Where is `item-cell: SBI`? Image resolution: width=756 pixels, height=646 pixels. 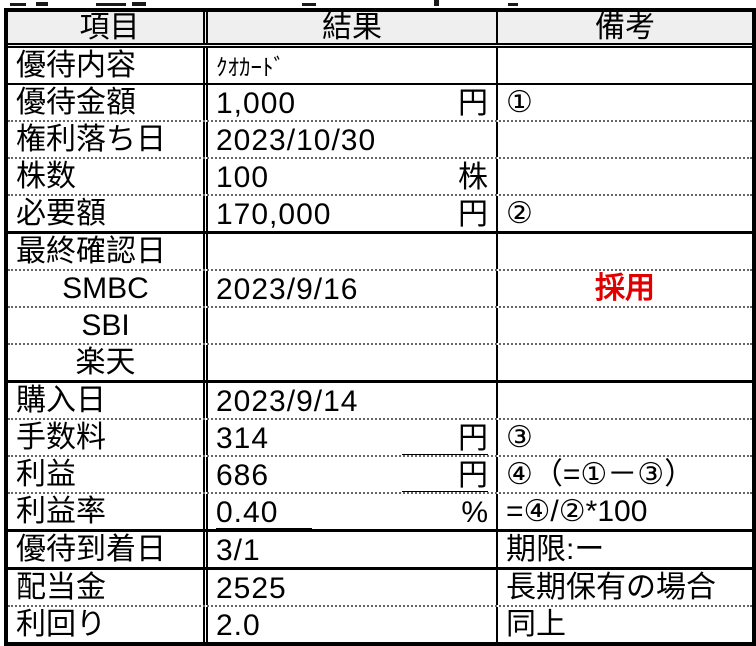
item-cell: SBI is located at coordinates (108, 325).